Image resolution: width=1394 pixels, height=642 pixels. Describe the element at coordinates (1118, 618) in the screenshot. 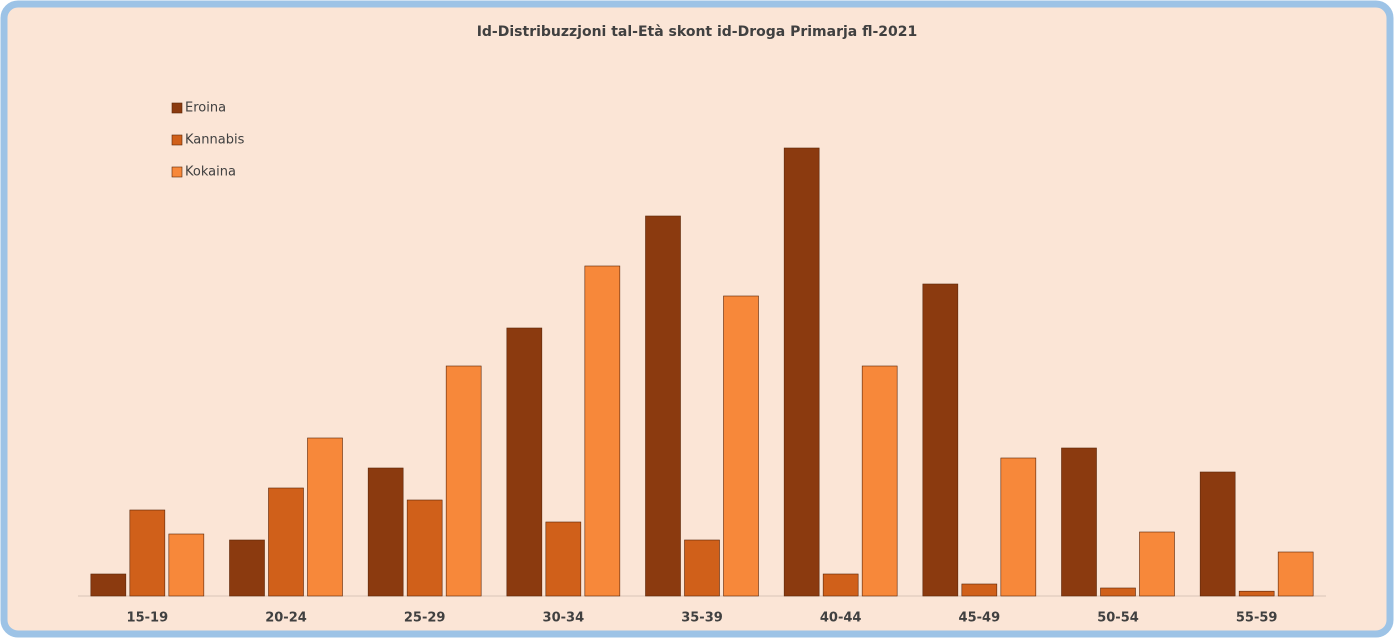

I see `x-tick-label: 50-54` at that location.